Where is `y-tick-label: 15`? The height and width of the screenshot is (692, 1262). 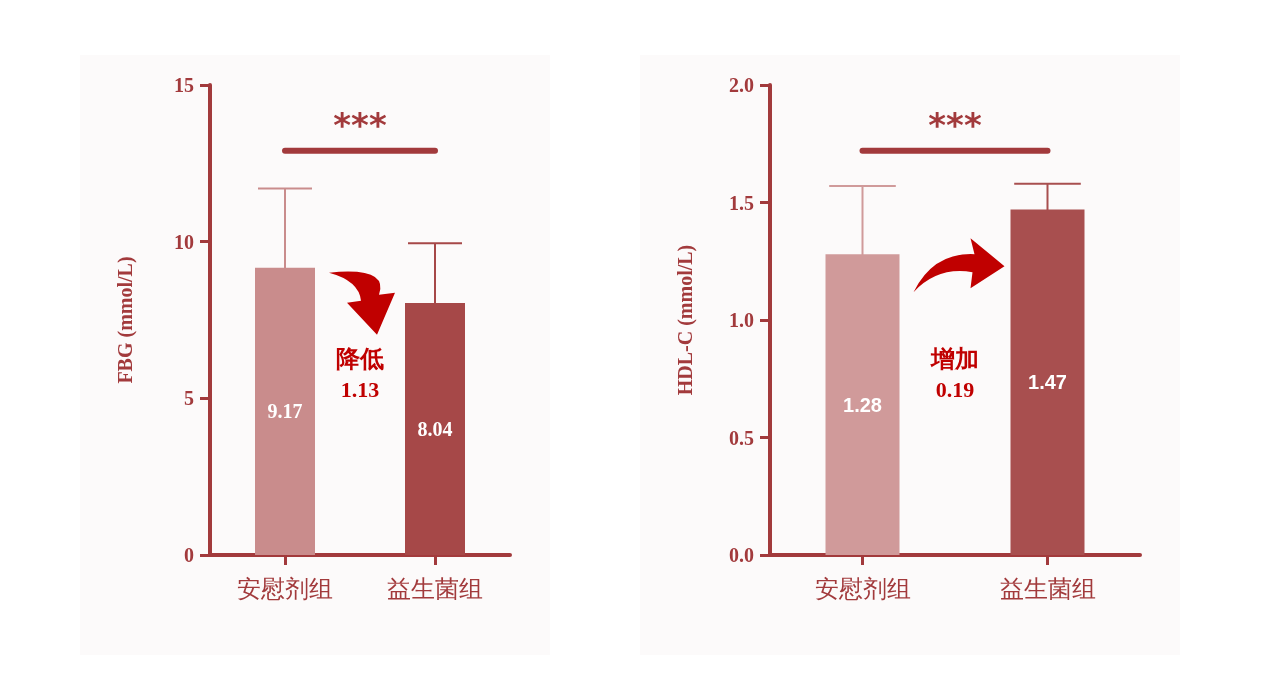
y-tick-label: 15 is located at coordinates (184, 85).